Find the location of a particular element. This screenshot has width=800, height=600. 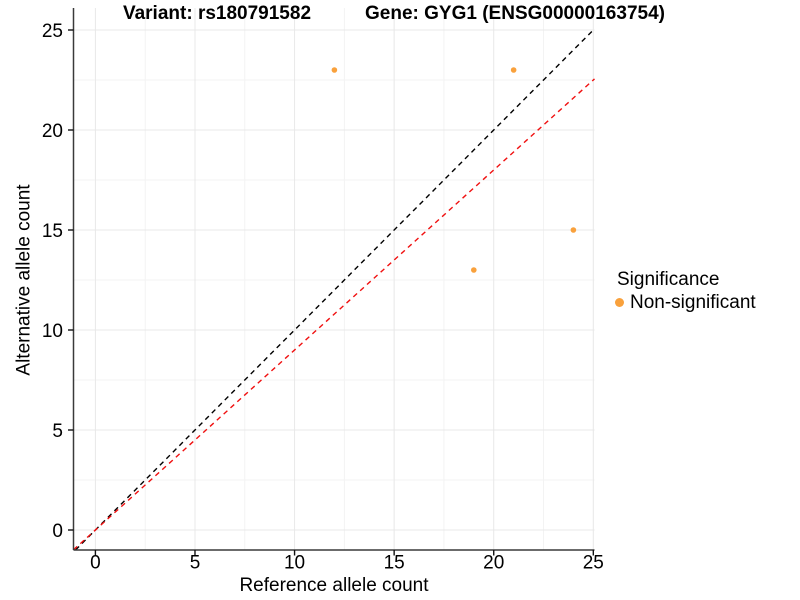

plot-title-variant: Variant: rs180791582 is located at coordinates (217, 13).